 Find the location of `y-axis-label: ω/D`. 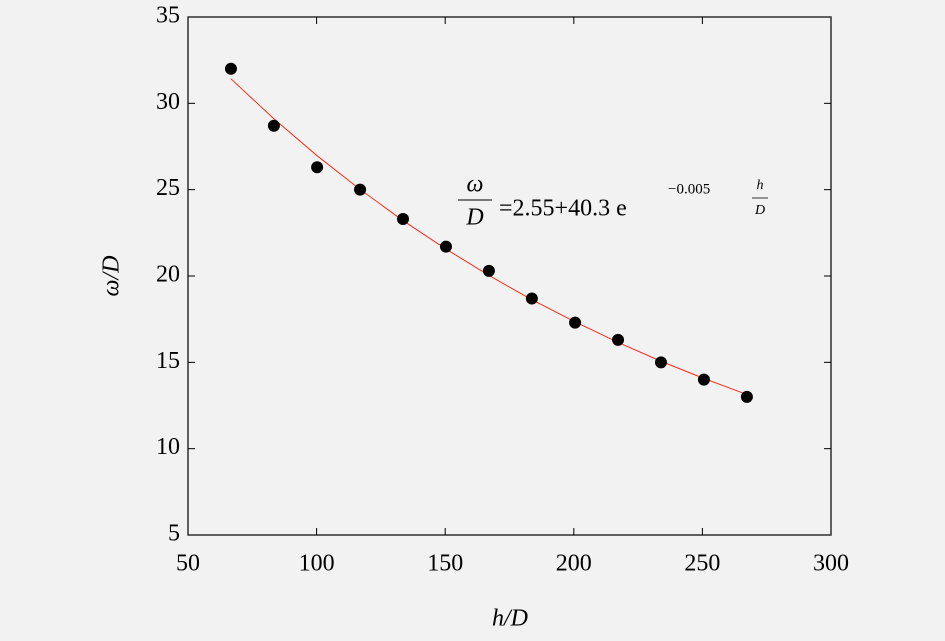

y-axis-label: ω/D is located at coordinates (112, 276).